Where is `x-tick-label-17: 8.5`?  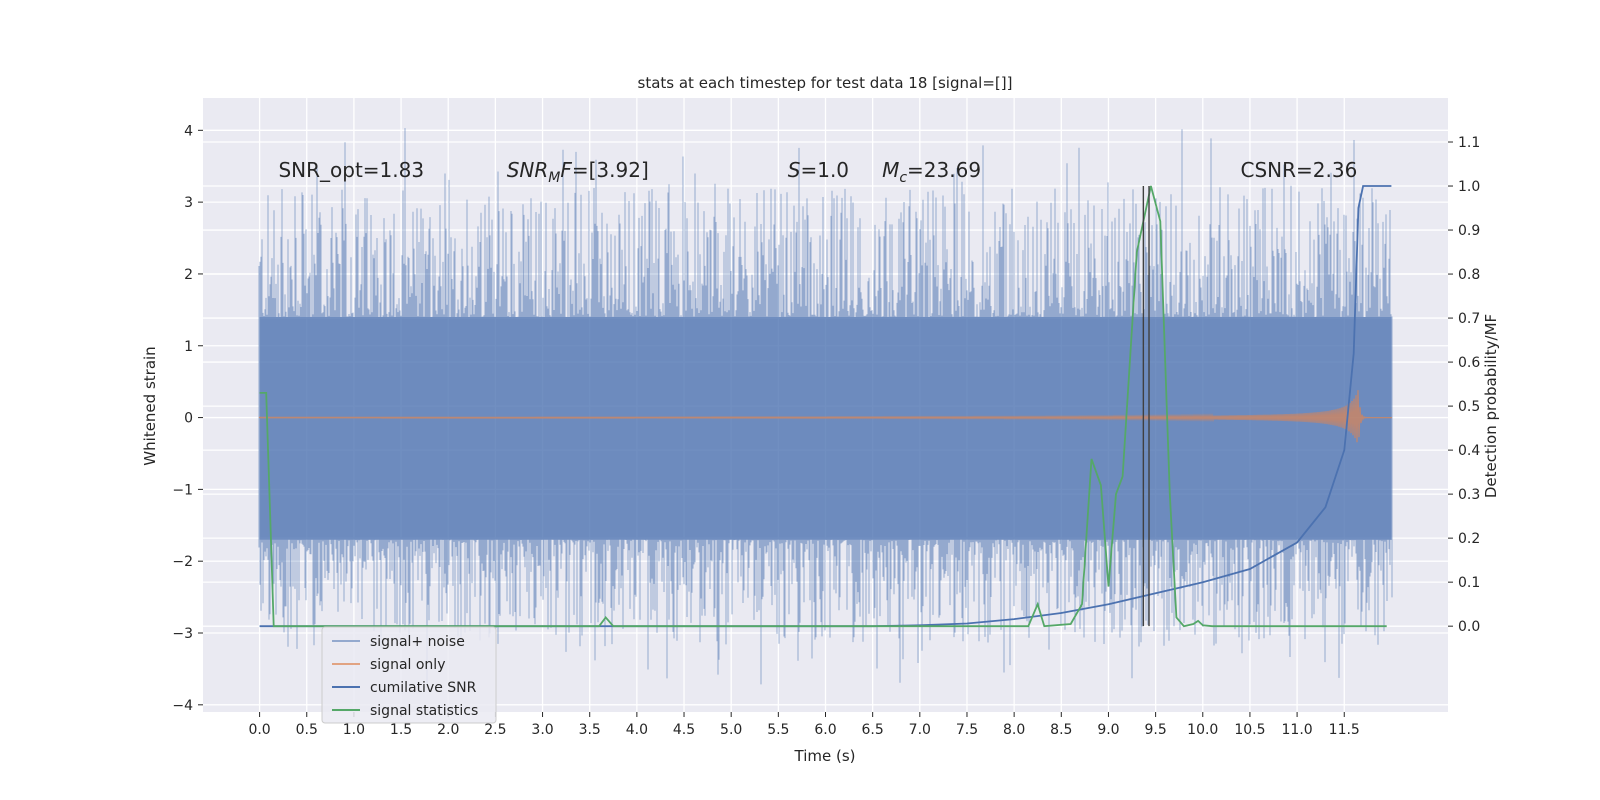 x-tick-label-17: 8.5 is located at coordinates (1061, 730).